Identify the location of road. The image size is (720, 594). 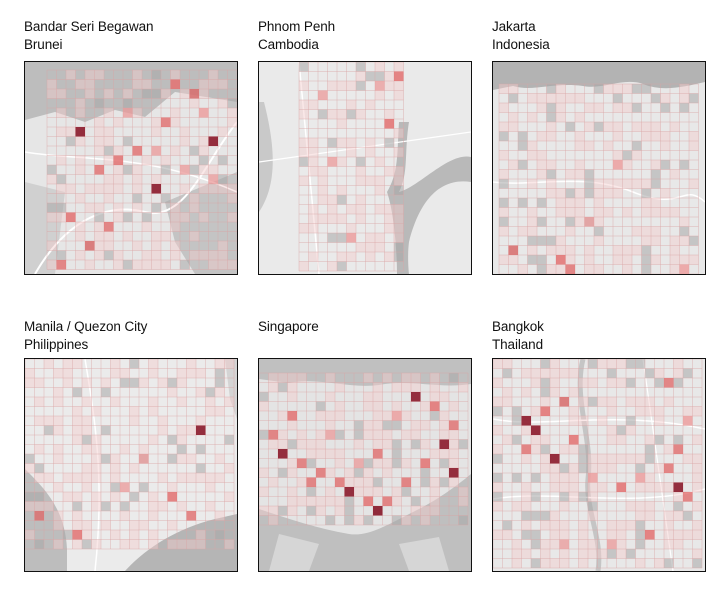
(309, 168).